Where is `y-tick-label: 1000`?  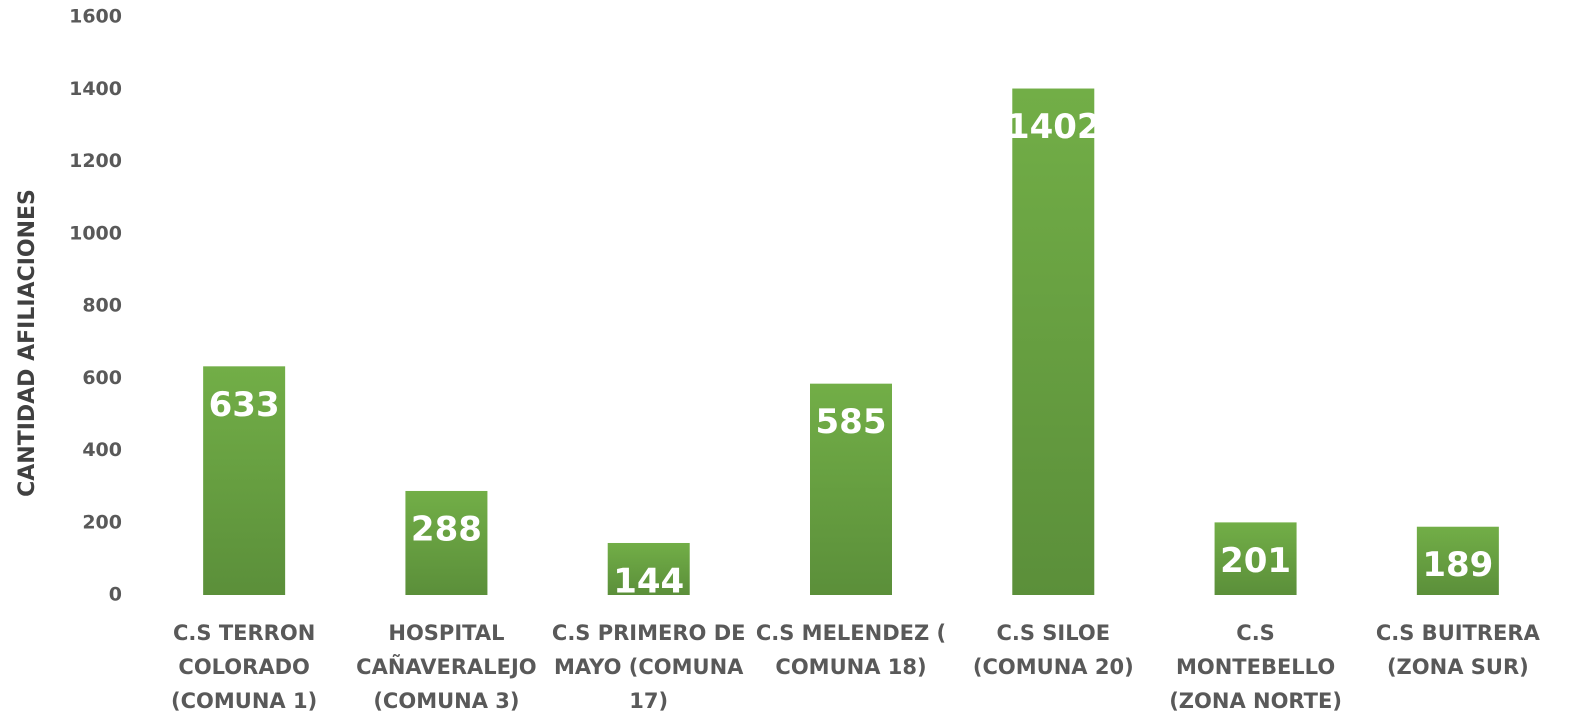 y-tick-label: 1000 is located at coordinates (95, 233).